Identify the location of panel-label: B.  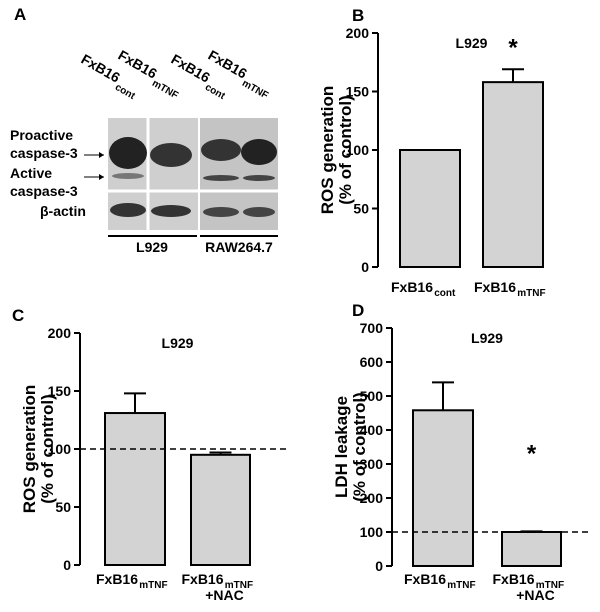
(358, 15).